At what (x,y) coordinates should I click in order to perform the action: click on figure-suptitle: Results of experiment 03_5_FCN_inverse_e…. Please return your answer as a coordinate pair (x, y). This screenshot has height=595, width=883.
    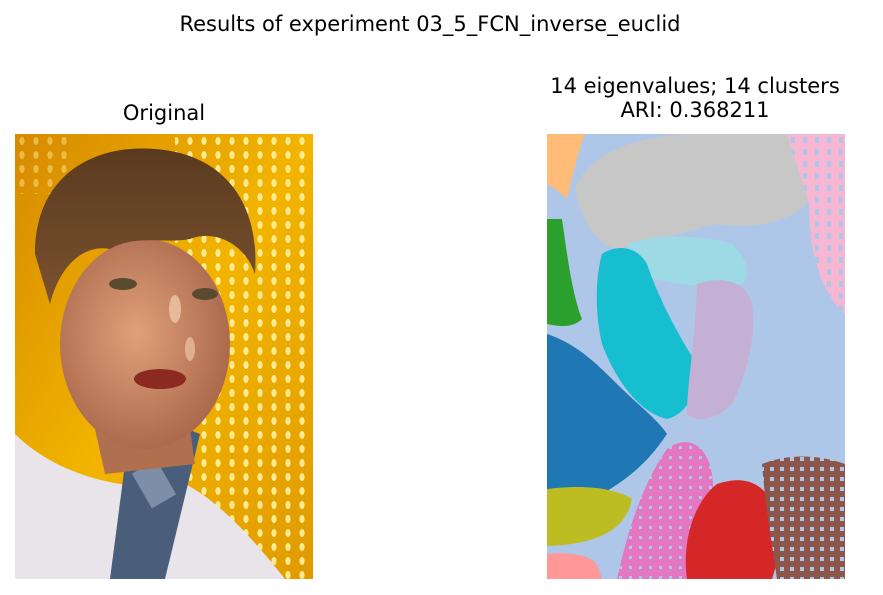
    Looking at the image, I should click on (430, 24).